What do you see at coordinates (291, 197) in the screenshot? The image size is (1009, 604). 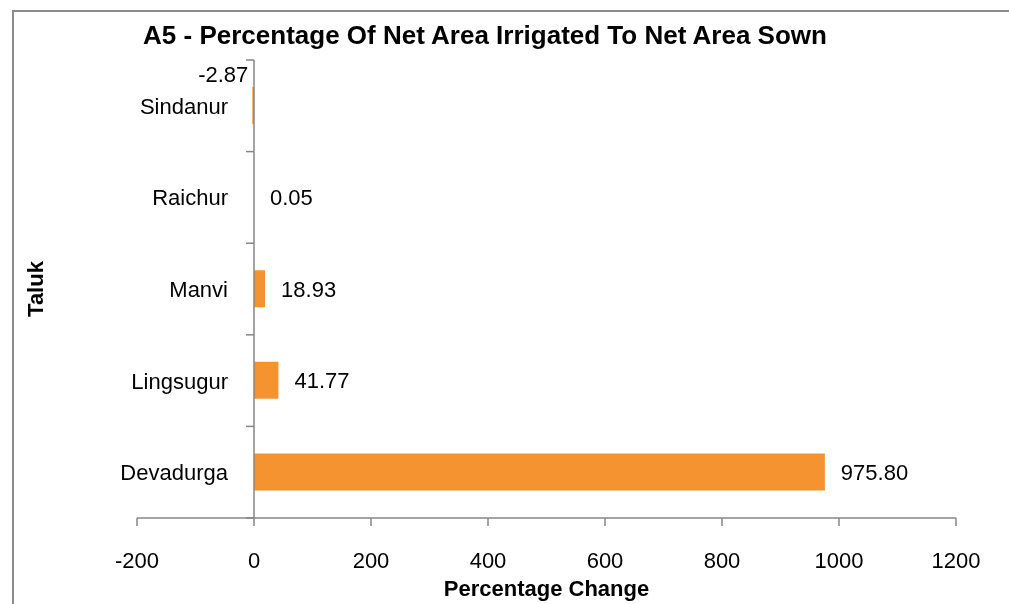 I see `data-label: 0.05` at bounding box center [291, 197].